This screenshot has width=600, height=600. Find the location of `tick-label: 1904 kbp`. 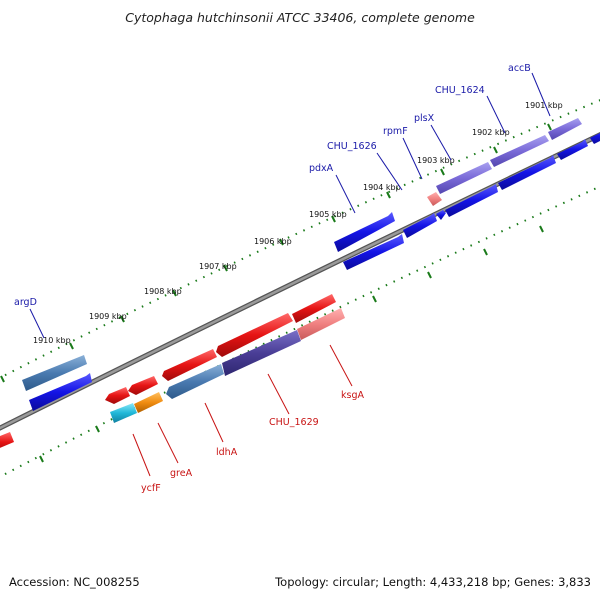

tick-label: 1904 kbp is located at coordinates (382, 187).